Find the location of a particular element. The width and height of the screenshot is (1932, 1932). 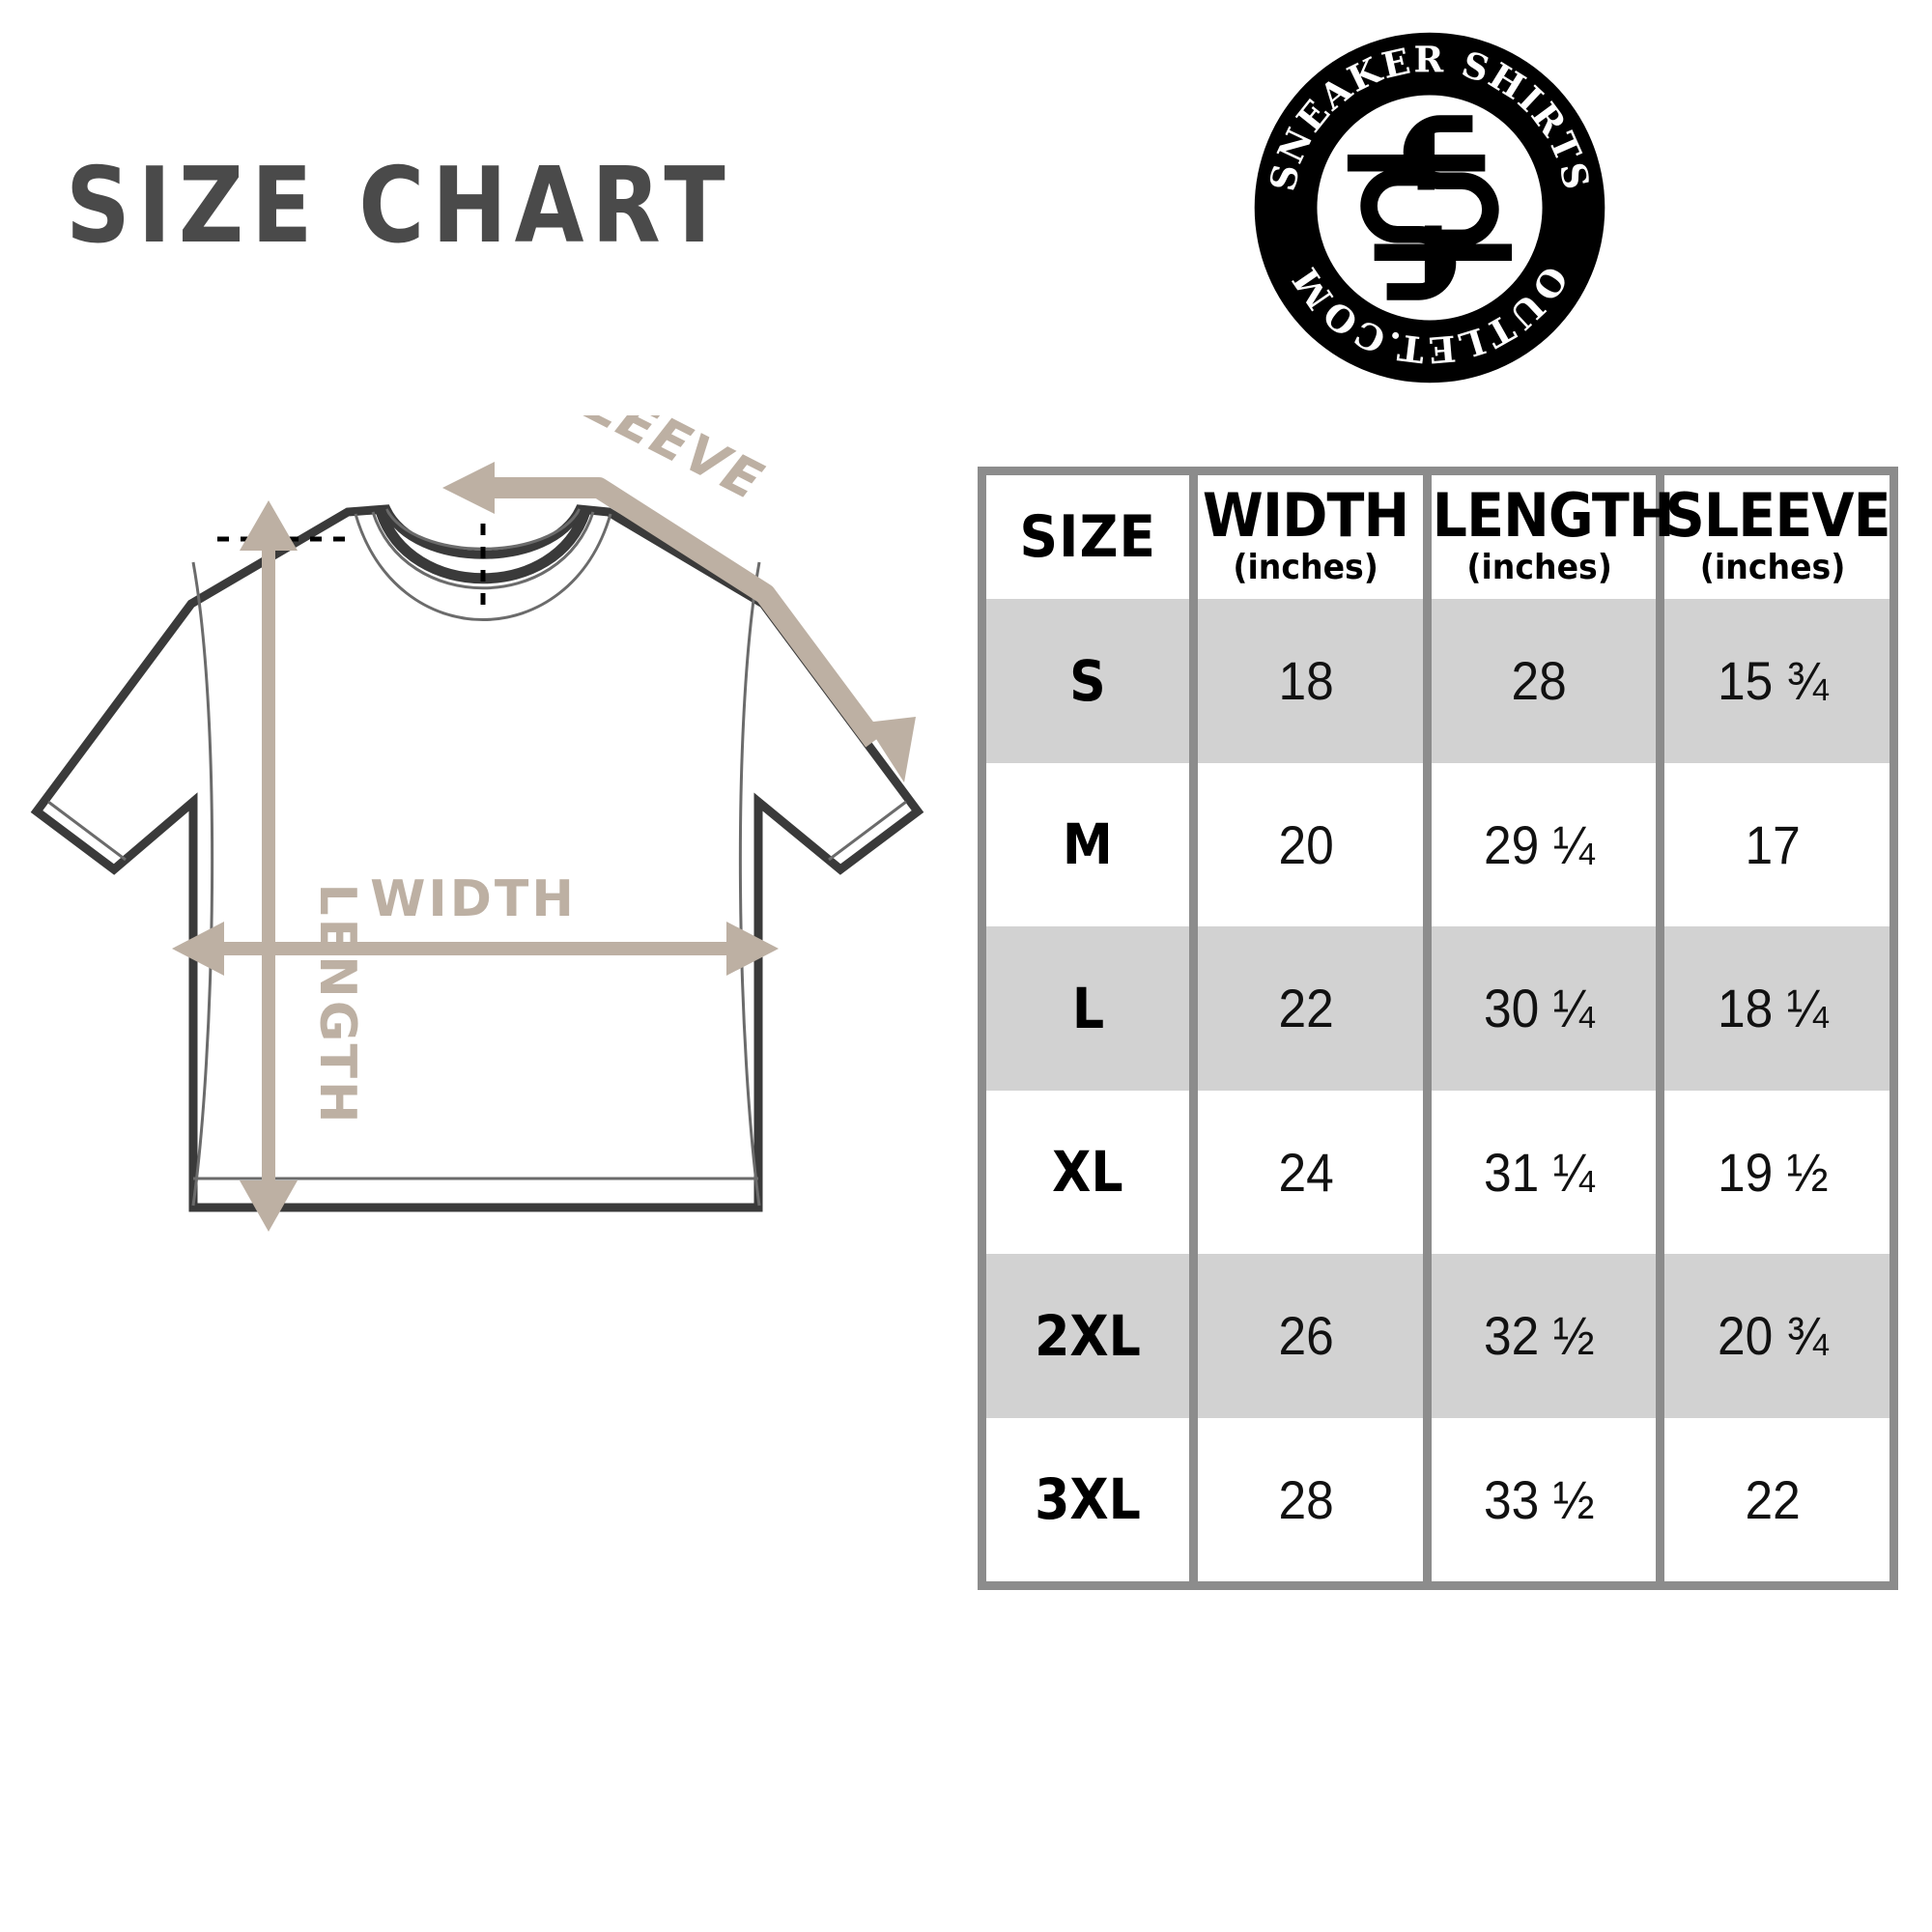

cell-length-value: 31 ¼ is located at coordinates (1539, 1172).